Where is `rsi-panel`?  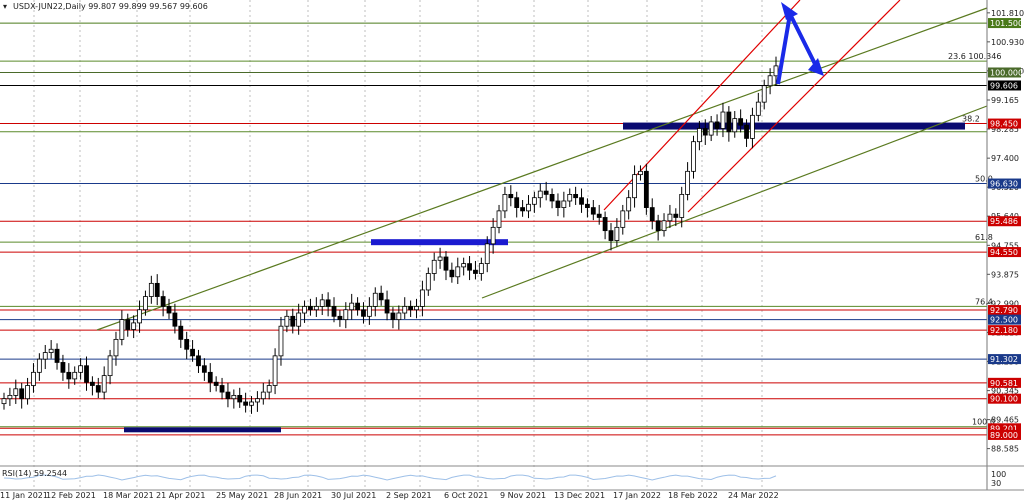 rsi-panel is located at coordinates (512, 478).